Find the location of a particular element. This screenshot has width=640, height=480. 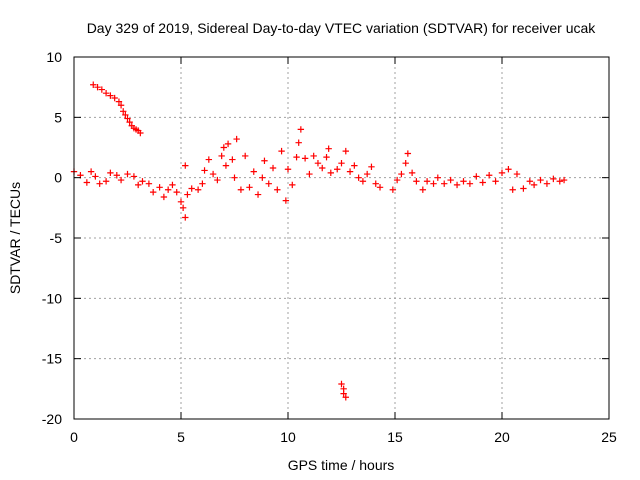

x-tick-label: 0 is located at coordinates (74, 437).